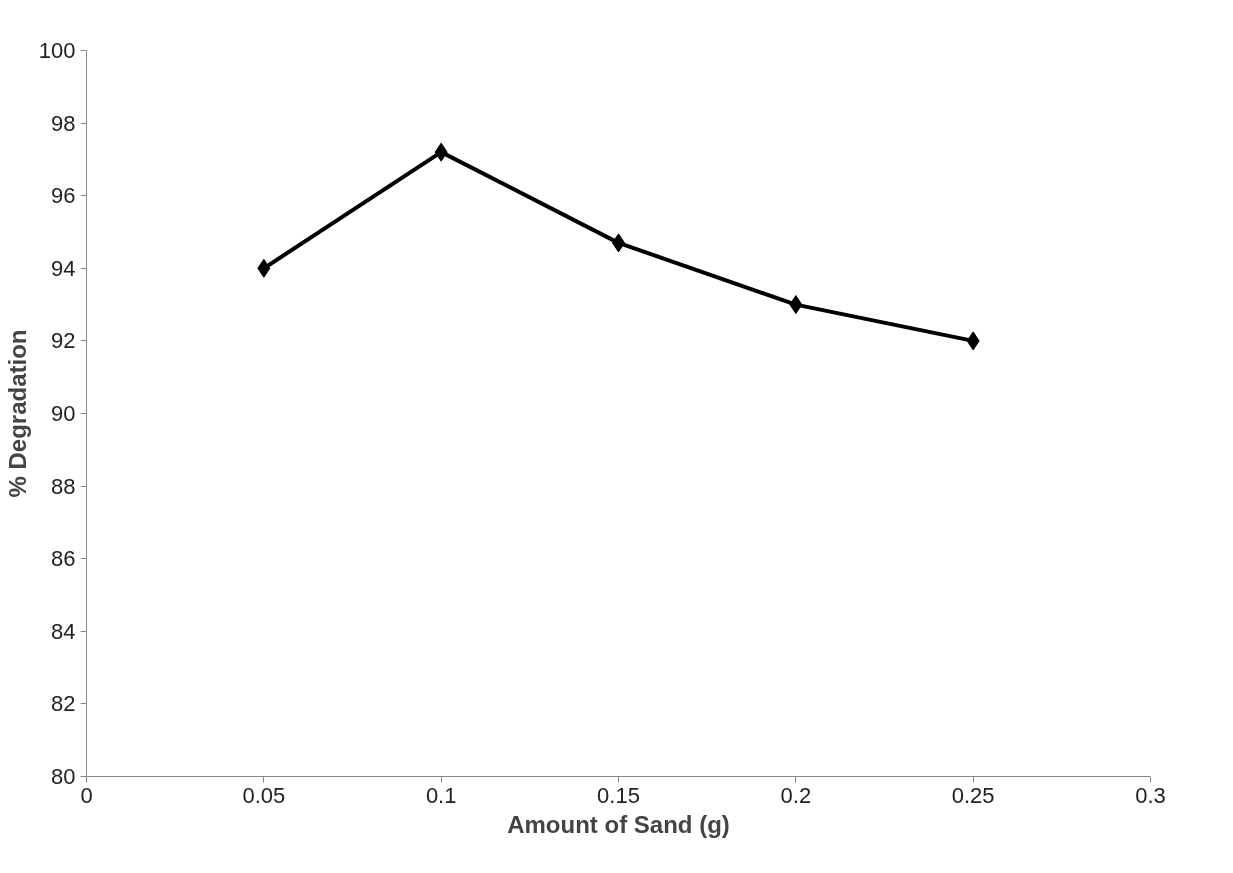  I want to click on x-tick-label: 0.25, so click(973, 795).